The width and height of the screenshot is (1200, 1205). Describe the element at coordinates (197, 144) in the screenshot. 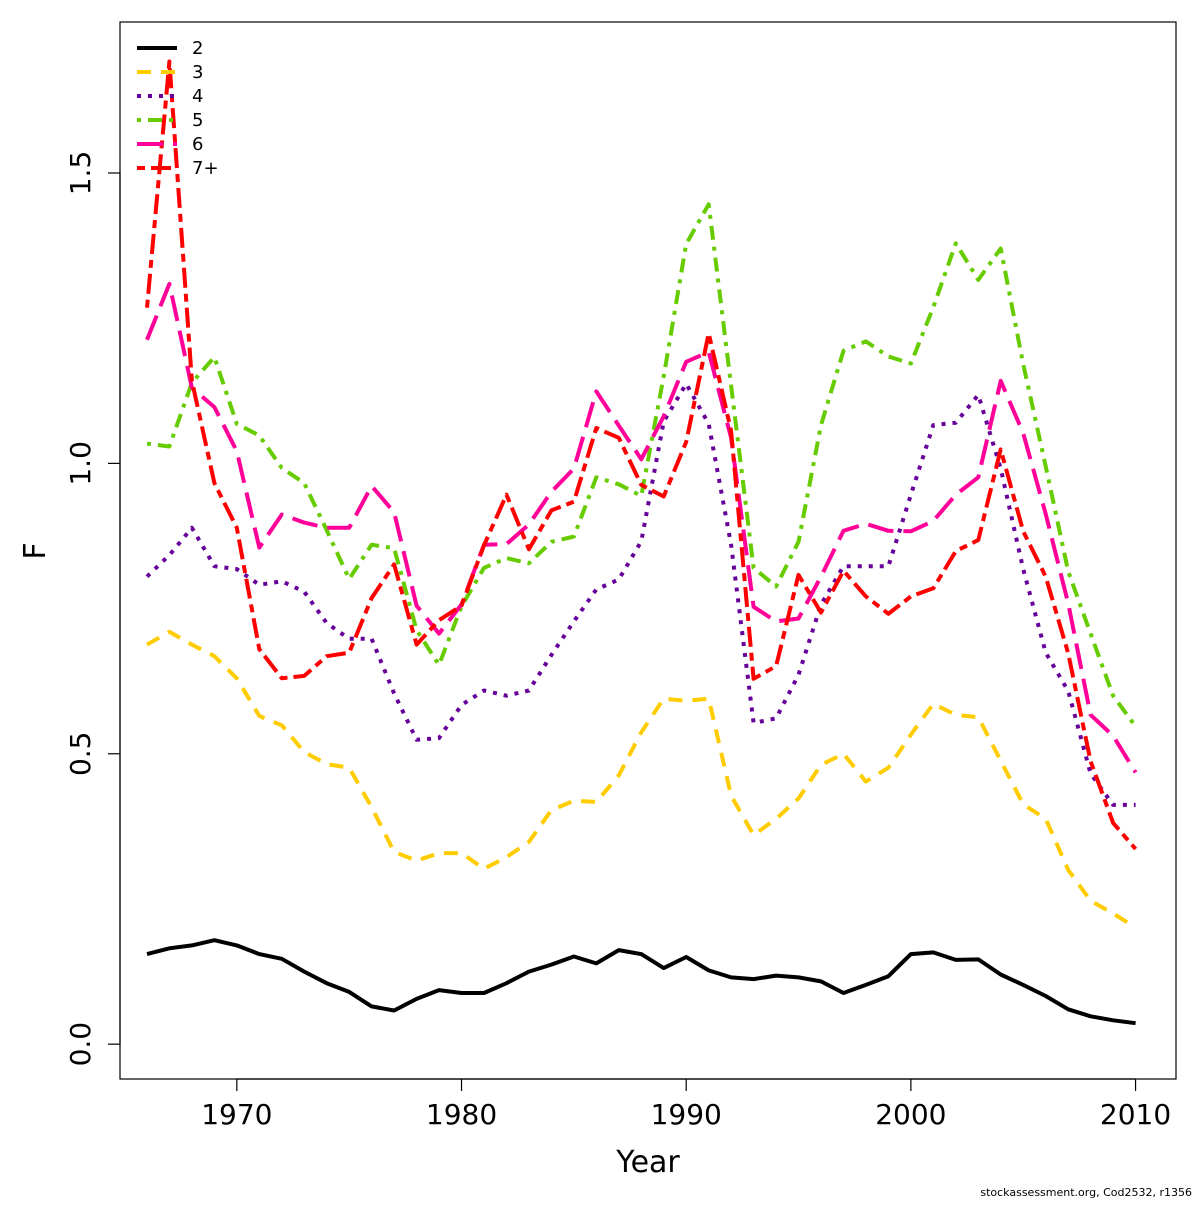

I see `legend-label: 6` at that location.